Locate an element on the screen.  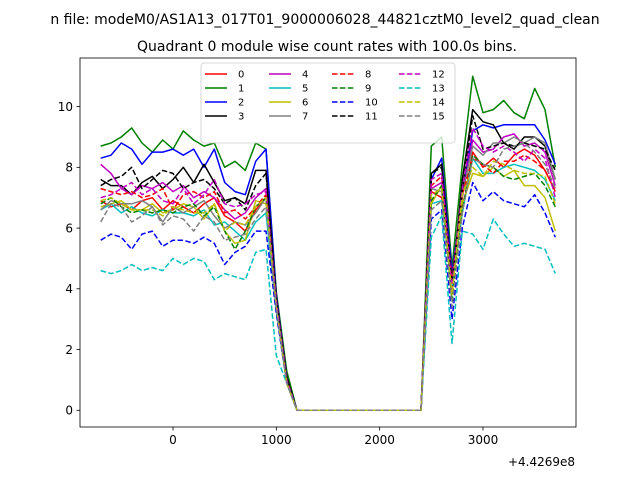
y-tick-label: 2 is located at coordinates (69, 350).